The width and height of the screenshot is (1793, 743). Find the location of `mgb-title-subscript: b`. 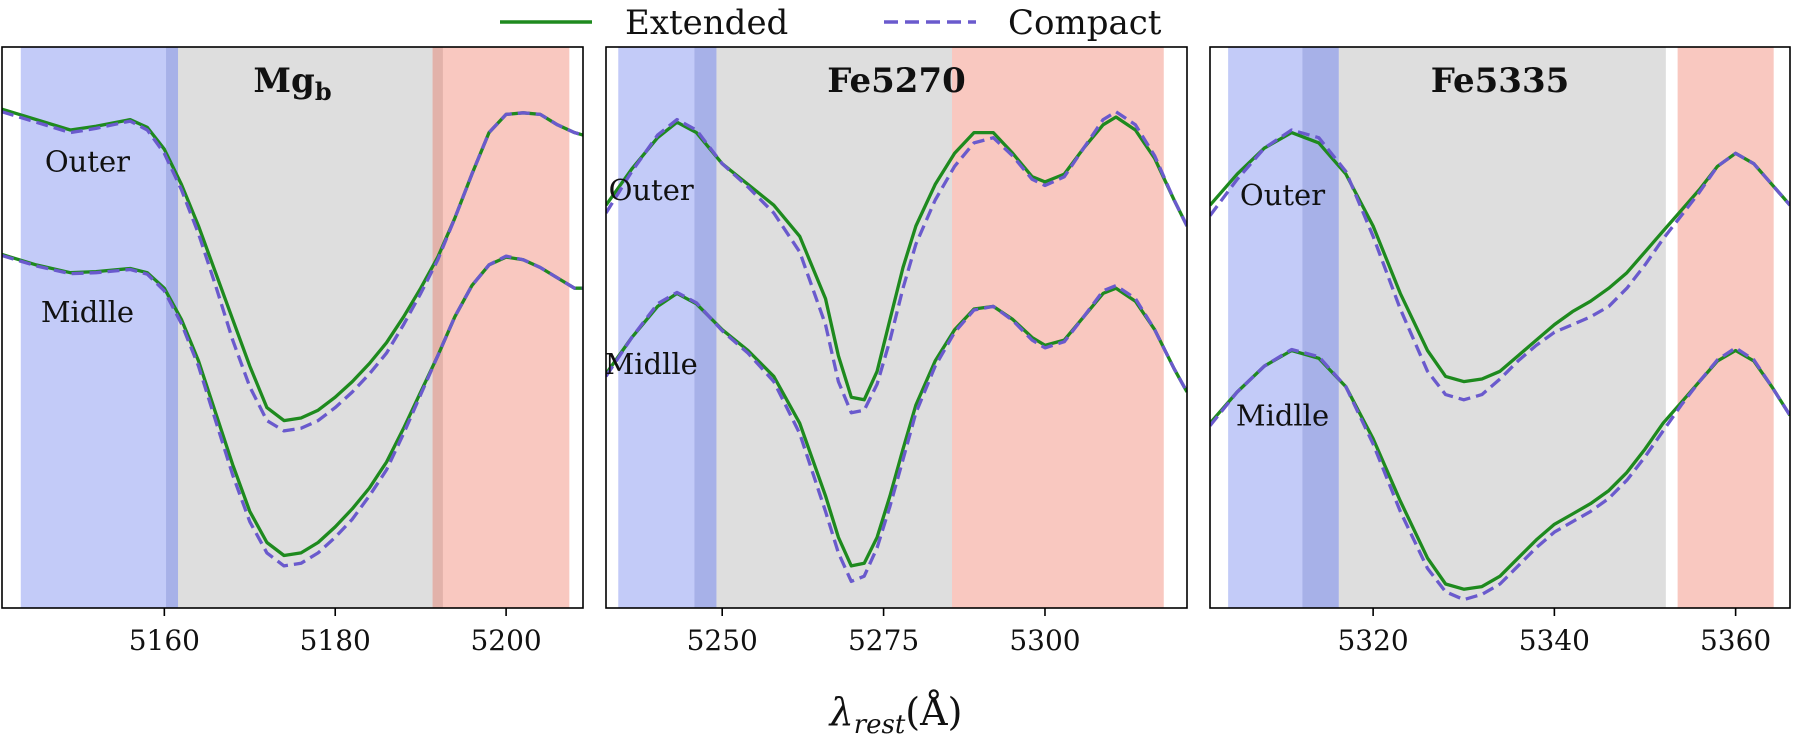

mgb-title-subscript: b is located at coordinates (323, 91).